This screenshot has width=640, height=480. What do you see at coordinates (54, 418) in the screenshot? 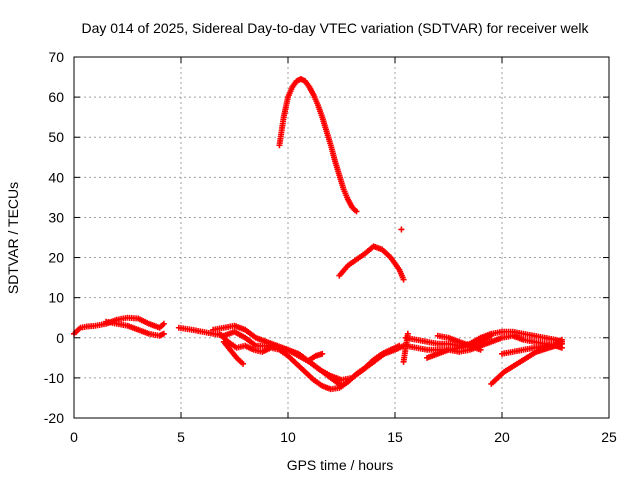
I see `y-tick-label: -20` at bounding box center [54, 418].